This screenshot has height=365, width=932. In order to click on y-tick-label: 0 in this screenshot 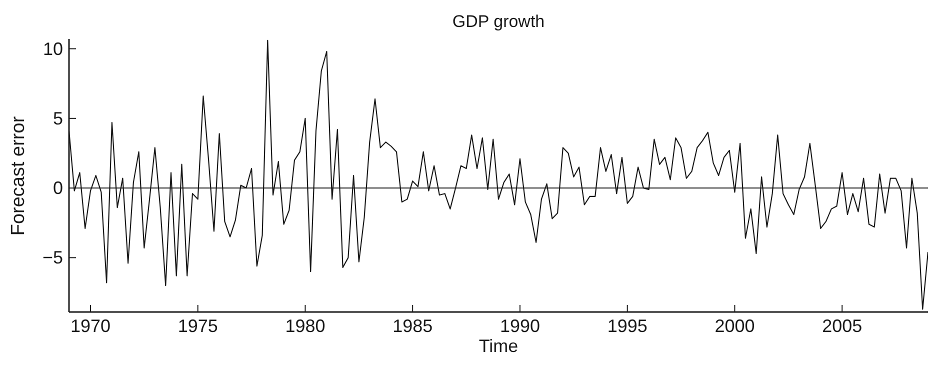, I will do `click(57, 188)`.